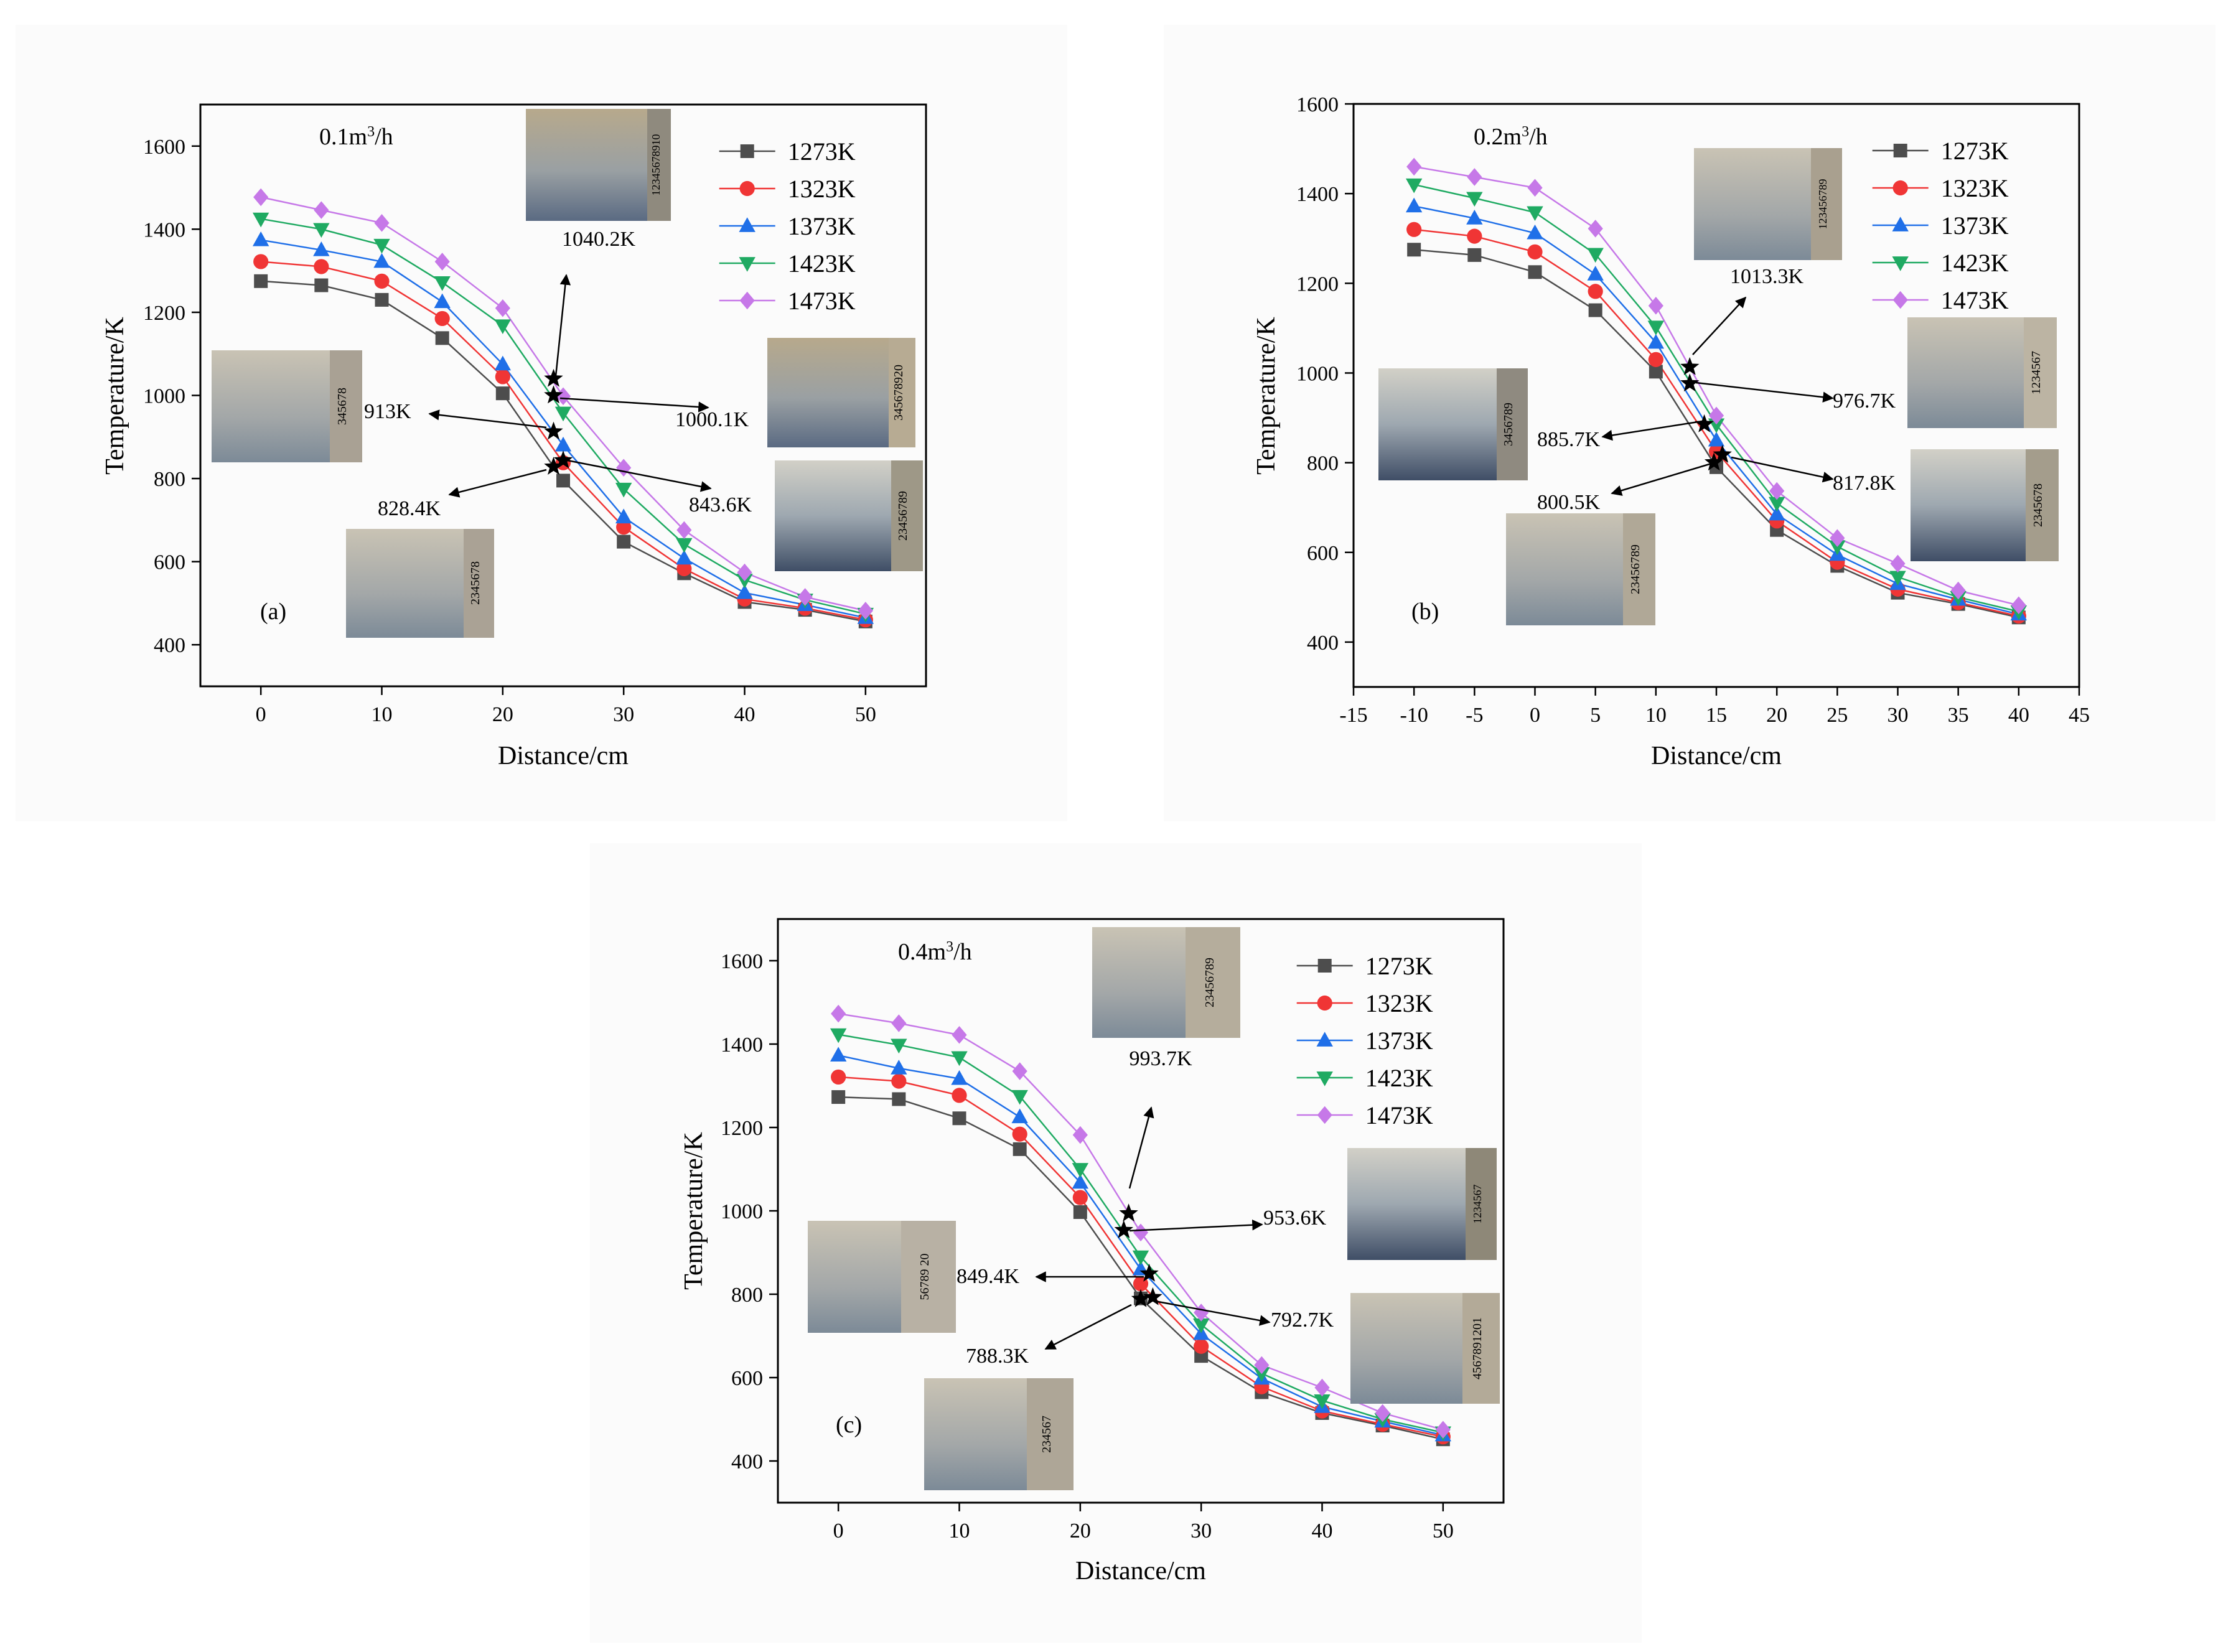 This screenshot has height=1652, width=2236. What do you see at coordinates (1767, 276) in the screenshot?
I see `annotation-label: 1013.3K` at bounding box center [1767, 276].